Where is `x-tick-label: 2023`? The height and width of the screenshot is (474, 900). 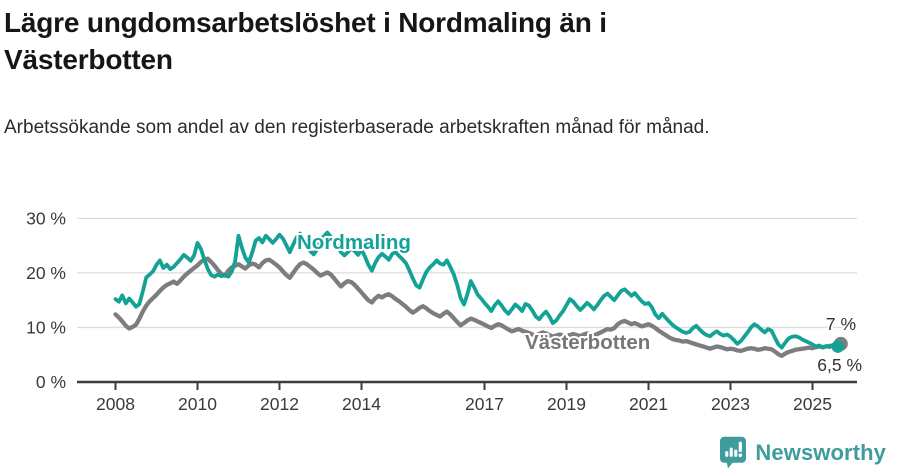
x-tick-label: 2023 is located at coordinates (730, 404).